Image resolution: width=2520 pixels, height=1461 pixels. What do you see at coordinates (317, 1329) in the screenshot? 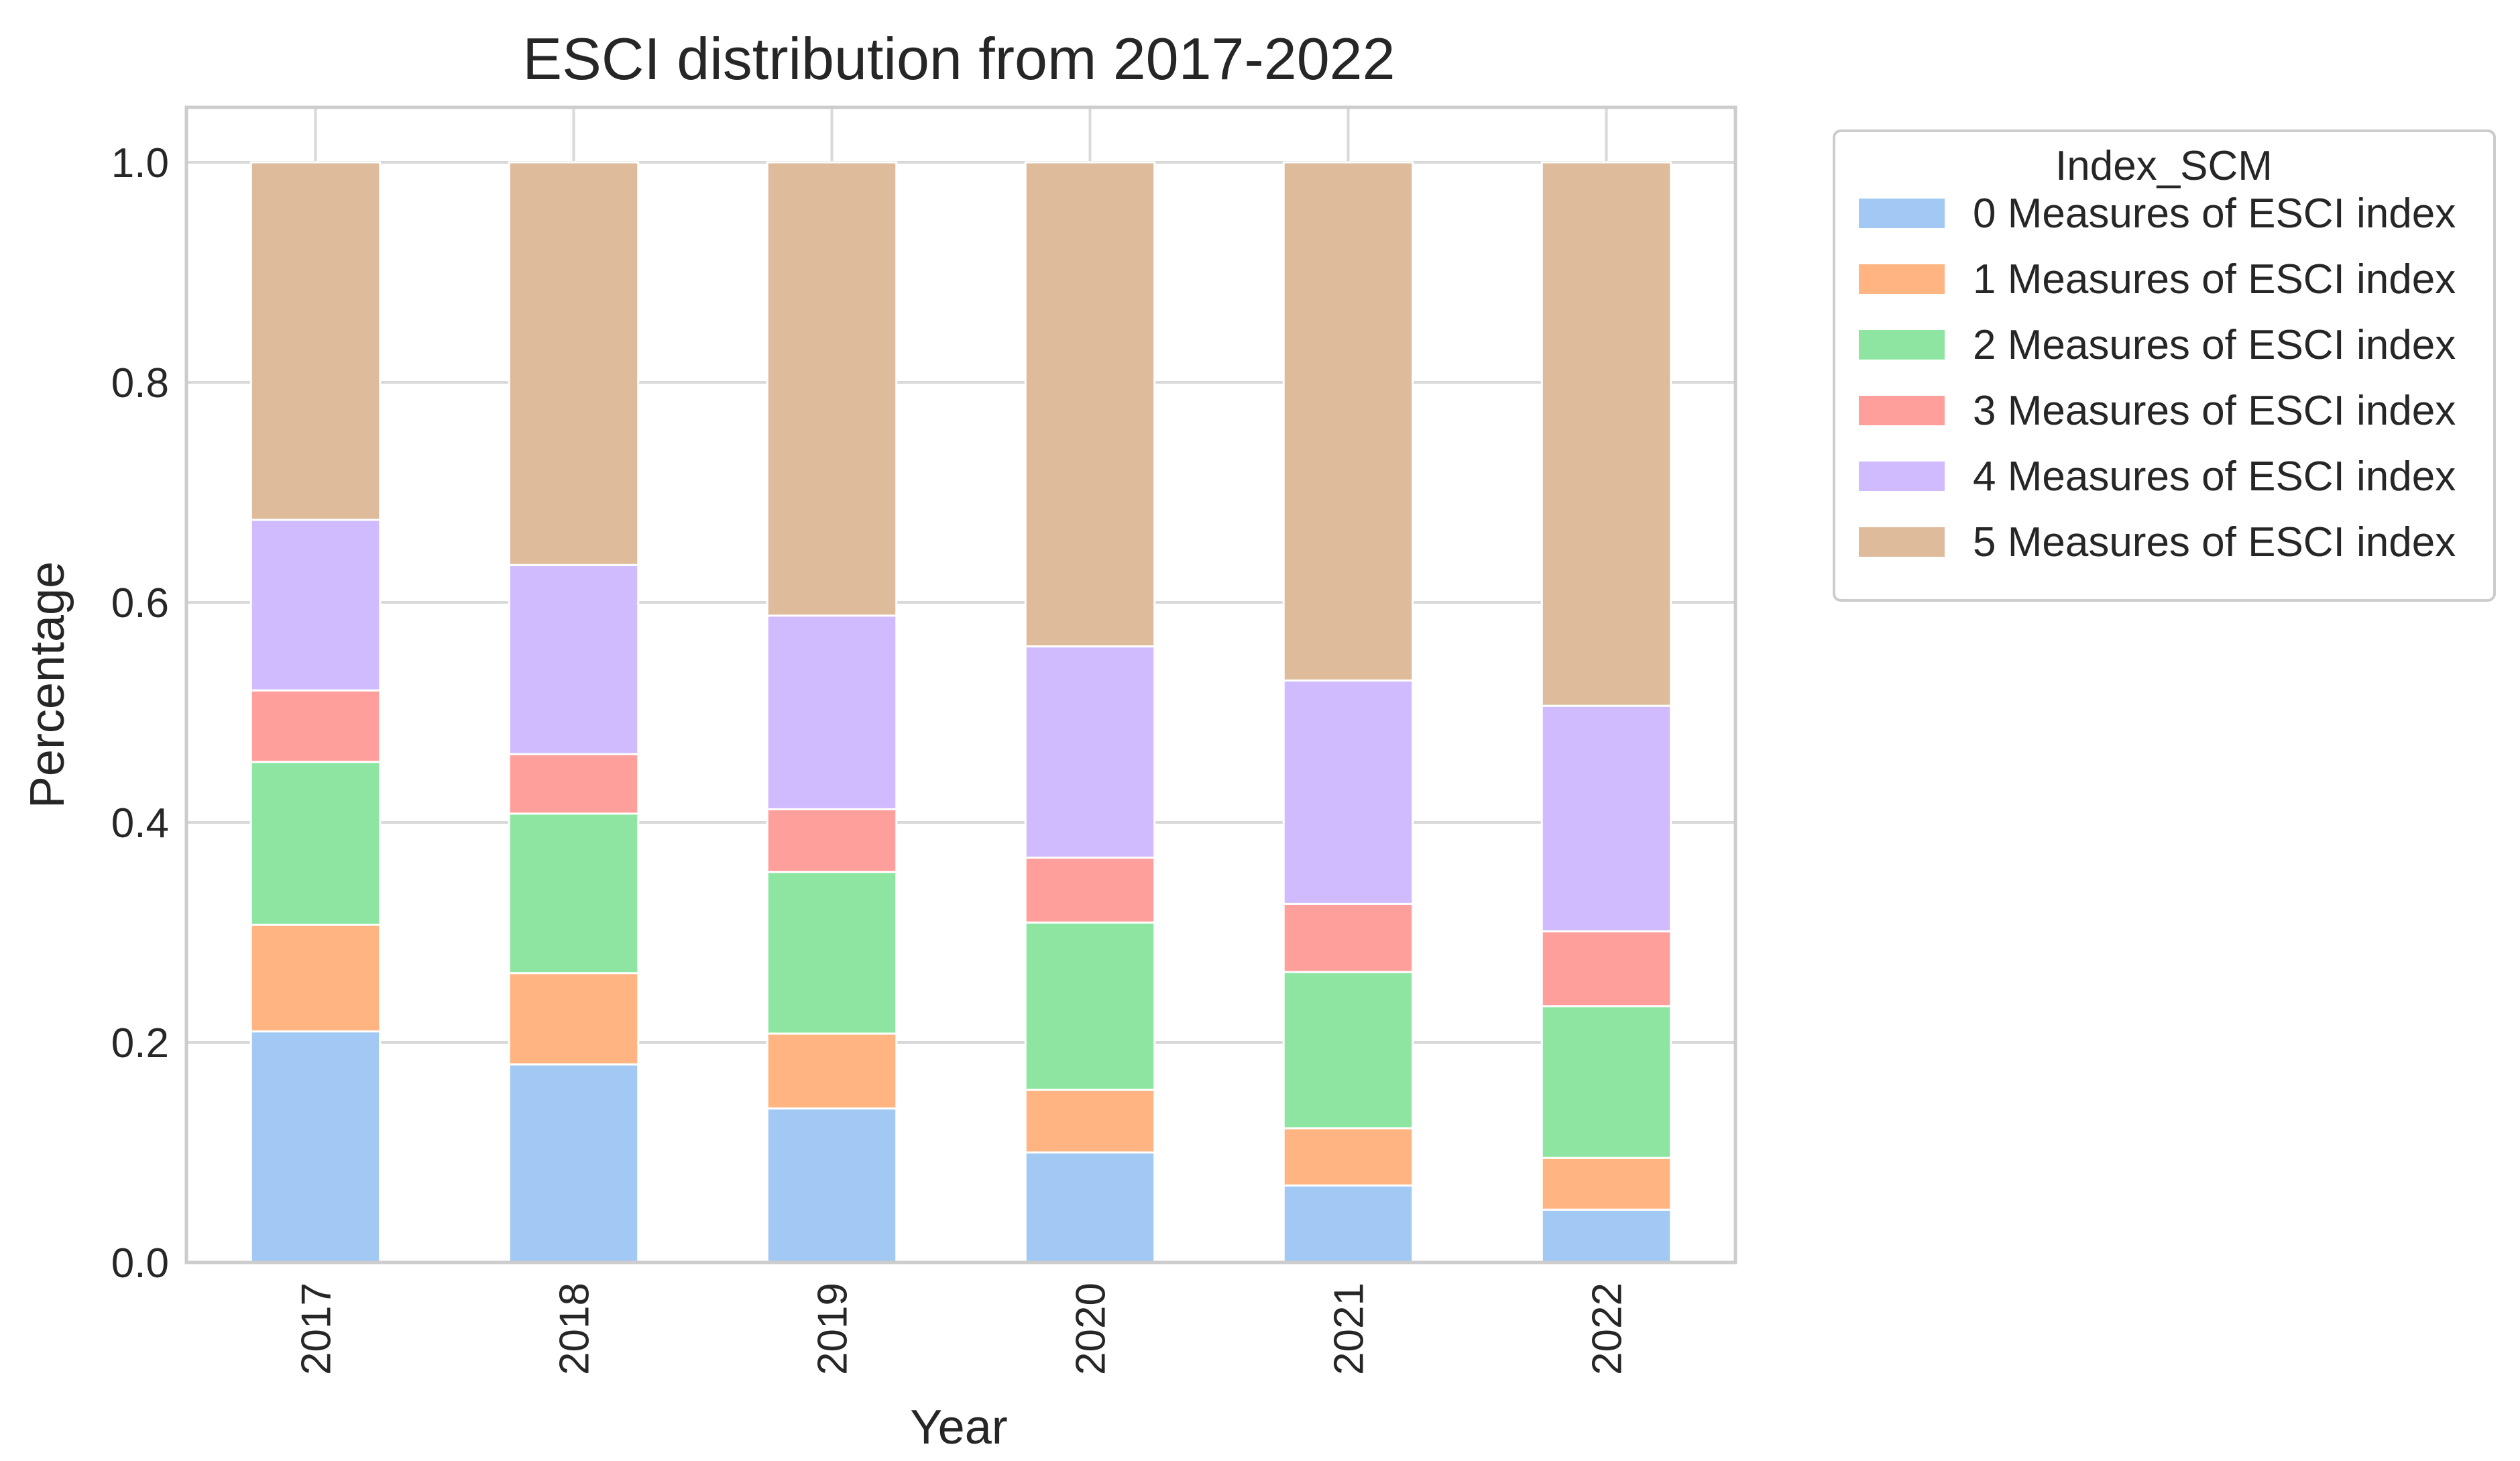
I see `x-tick-label-2017: 2017` at bounding box center [317, 1329].